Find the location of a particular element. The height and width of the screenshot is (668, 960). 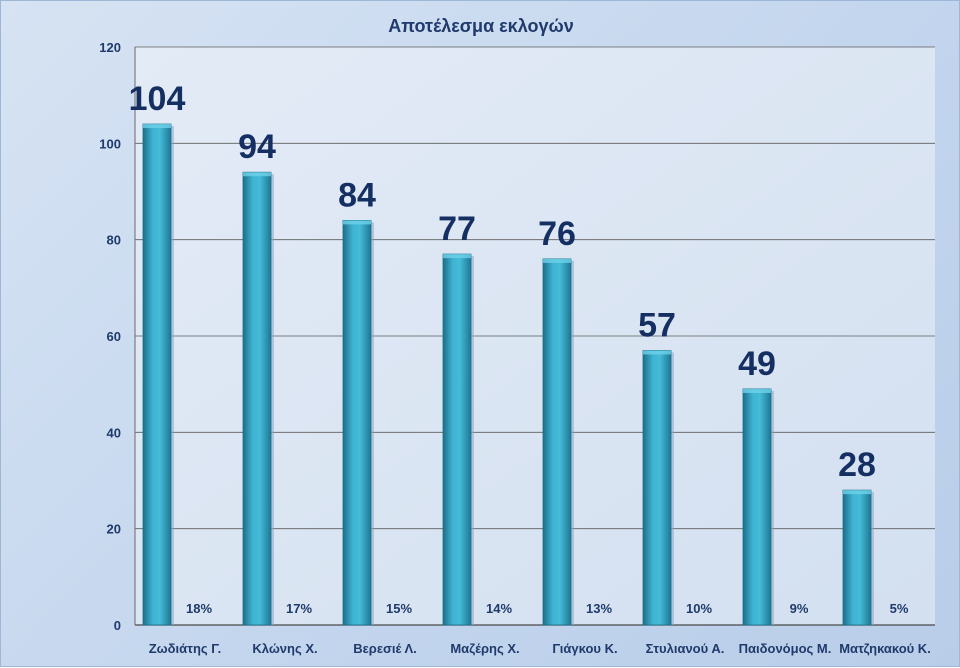

percent-label: 15% is located at coordinates (399, 608).